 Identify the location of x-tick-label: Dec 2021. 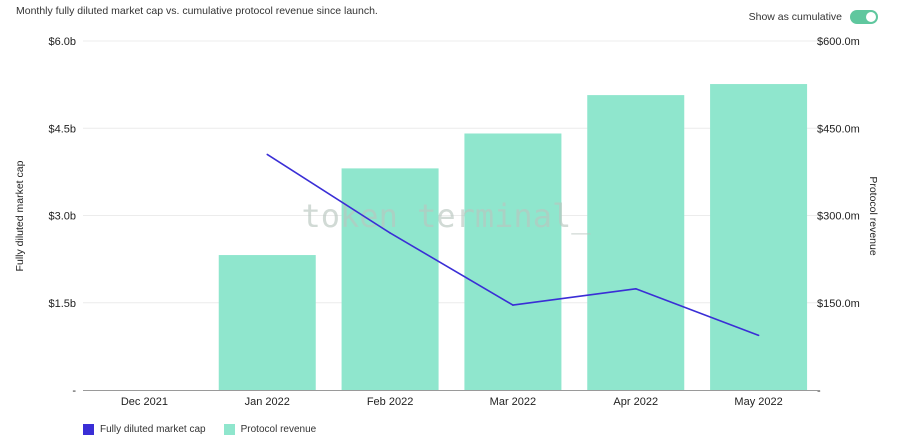
(144, 402).